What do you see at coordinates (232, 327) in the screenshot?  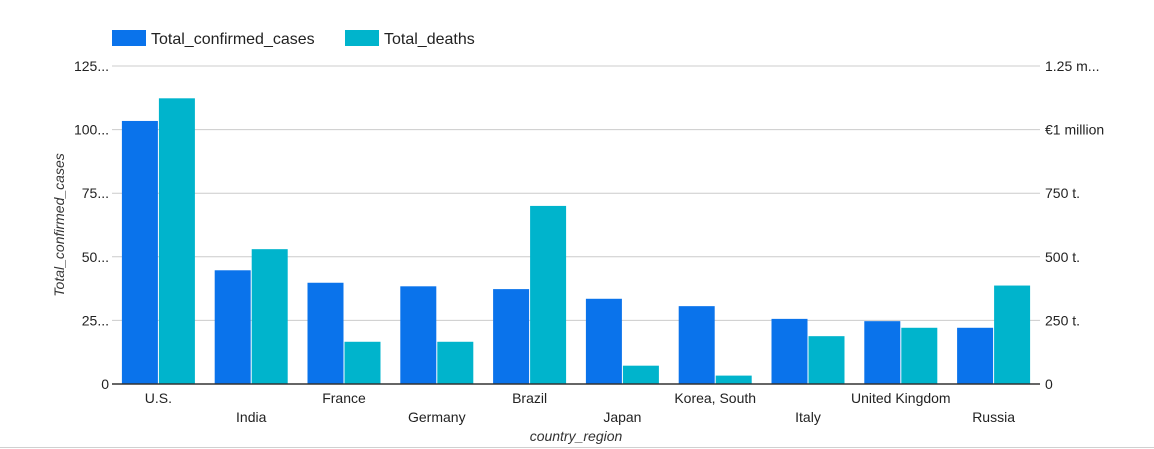 I see `bar-total-confirmed-cases-india` at bounding box center [232, 327].